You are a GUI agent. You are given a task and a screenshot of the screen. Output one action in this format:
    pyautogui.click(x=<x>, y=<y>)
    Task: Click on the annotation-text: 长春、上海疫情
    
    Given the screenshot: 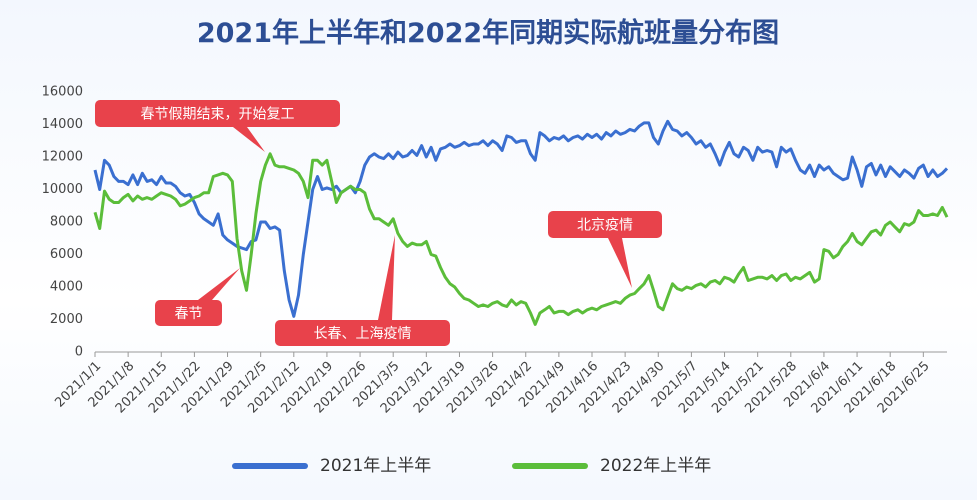 What is the action you would take?
    pyautogui.click(x=363, y=334)
    